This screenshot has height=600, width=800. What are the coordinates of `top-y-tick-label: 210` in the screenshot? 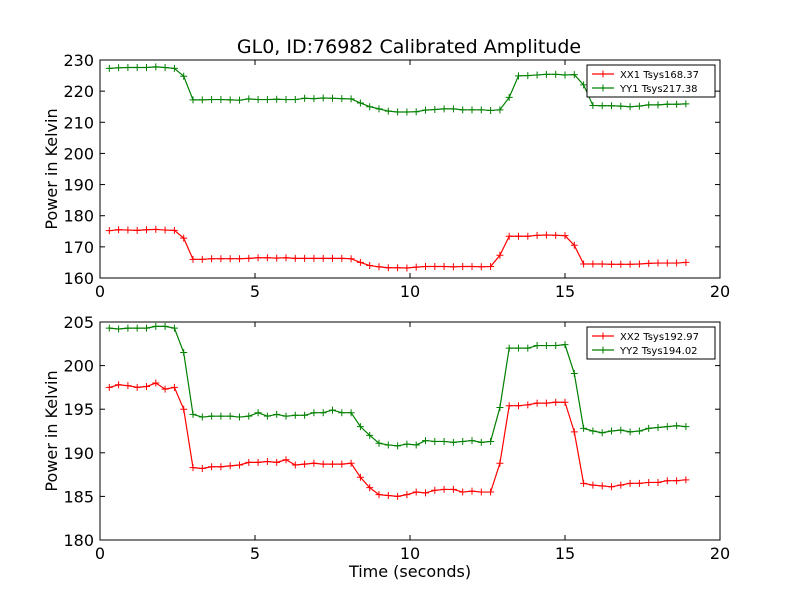 It's located at (78, 122).